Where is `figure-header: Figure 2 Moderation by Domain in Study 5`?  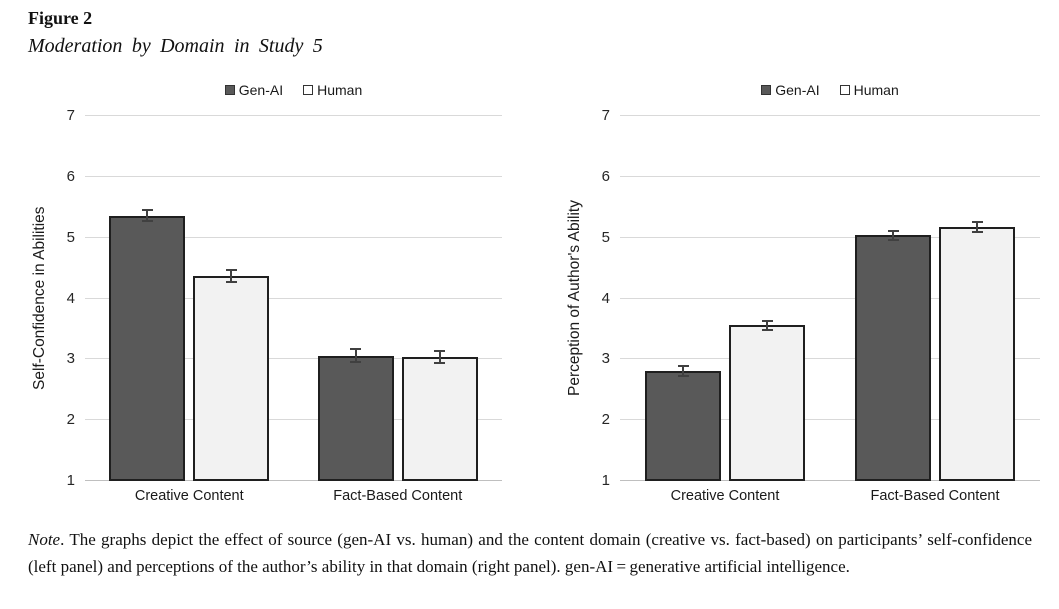 figure-header: Figure 2 Moderation by Domain in Study 5 is located at coordinates (175, 33).